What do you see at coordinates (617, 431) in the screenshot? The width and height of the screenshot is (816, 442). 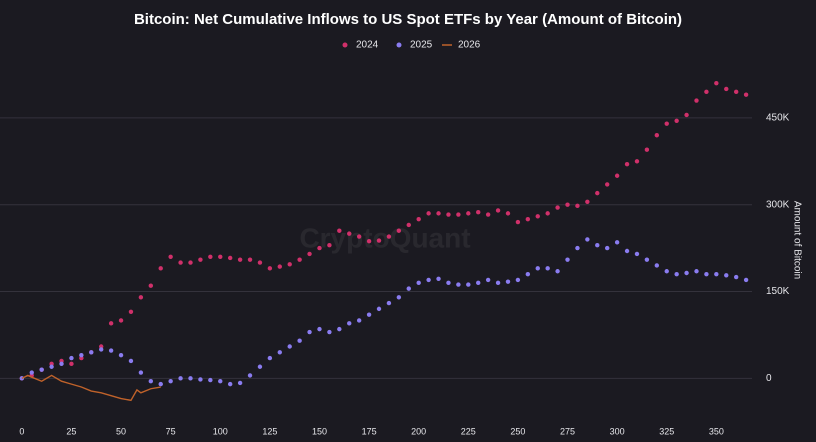 I see `x-tick-label: 300` at bounding box center [617, 431].